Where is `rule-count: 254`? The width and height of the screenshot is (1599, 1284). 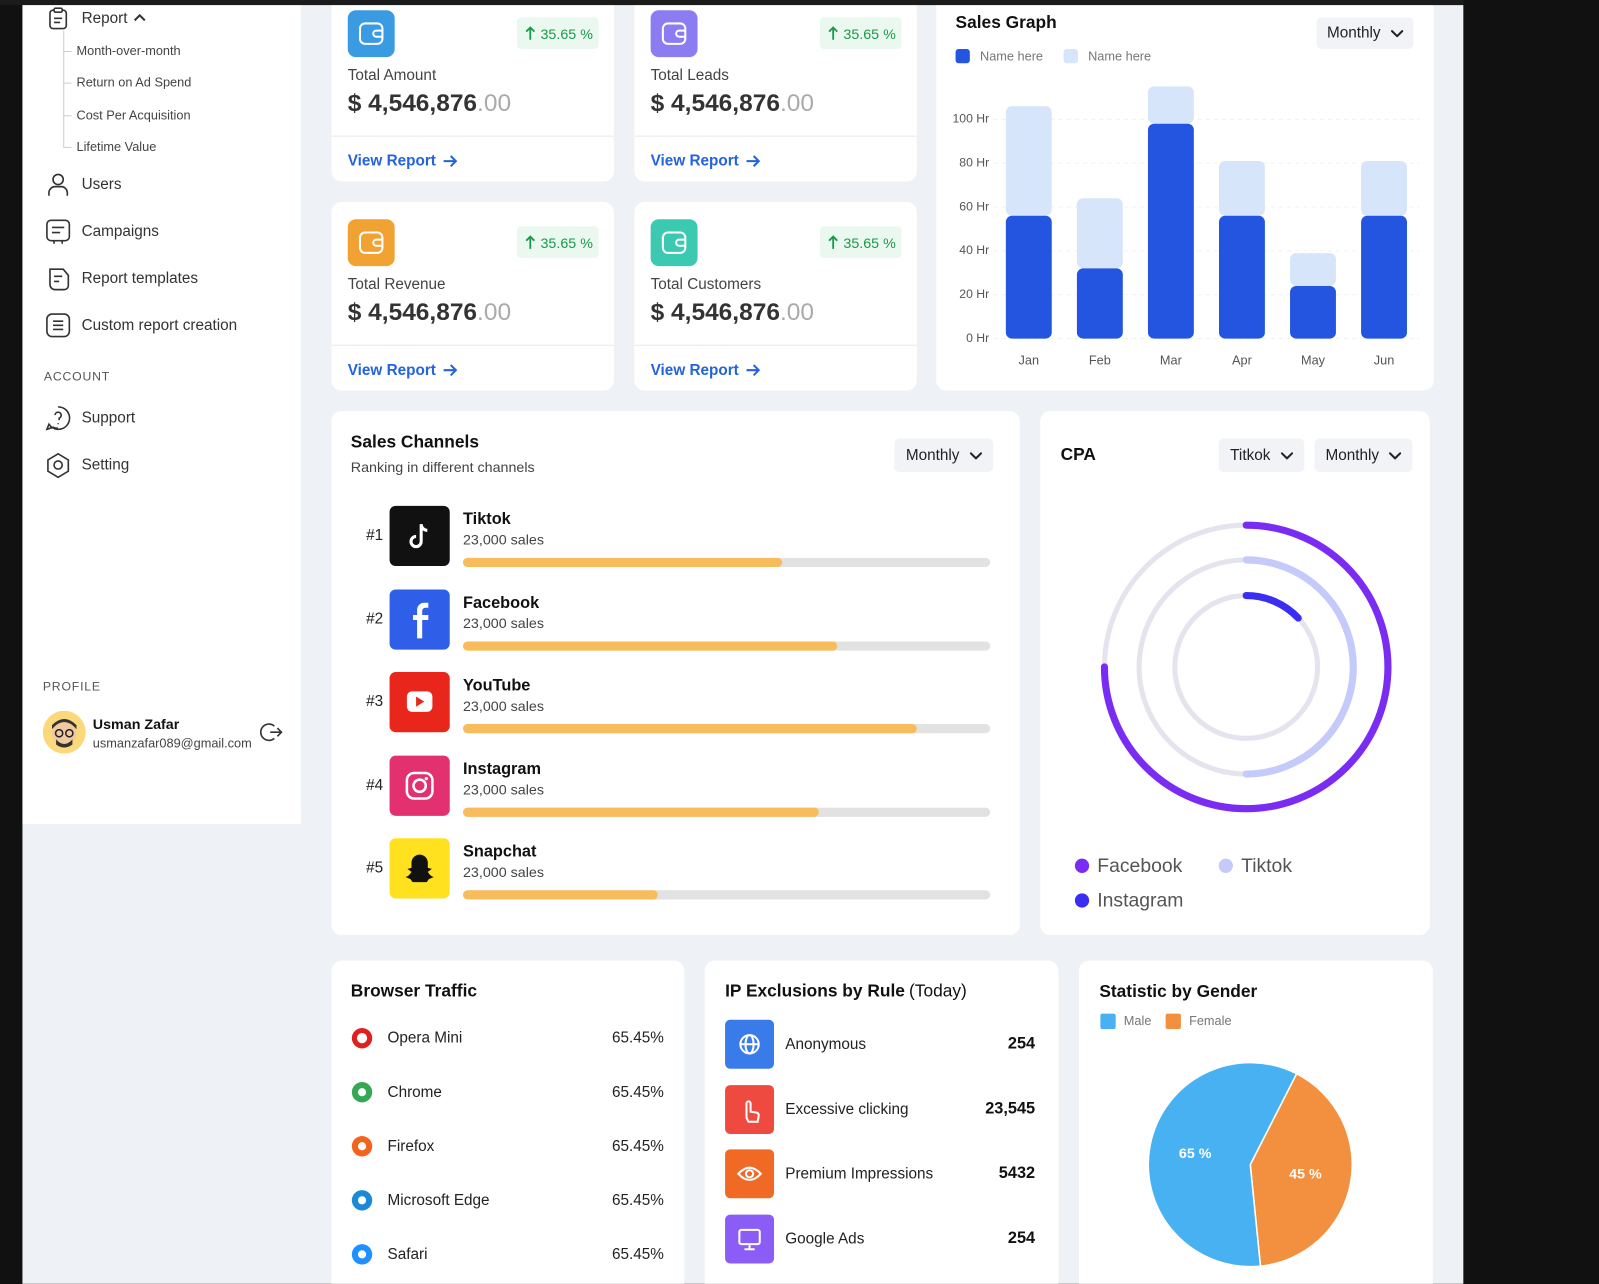 rule-count: 254 is located at coordinates (1021, 1044).